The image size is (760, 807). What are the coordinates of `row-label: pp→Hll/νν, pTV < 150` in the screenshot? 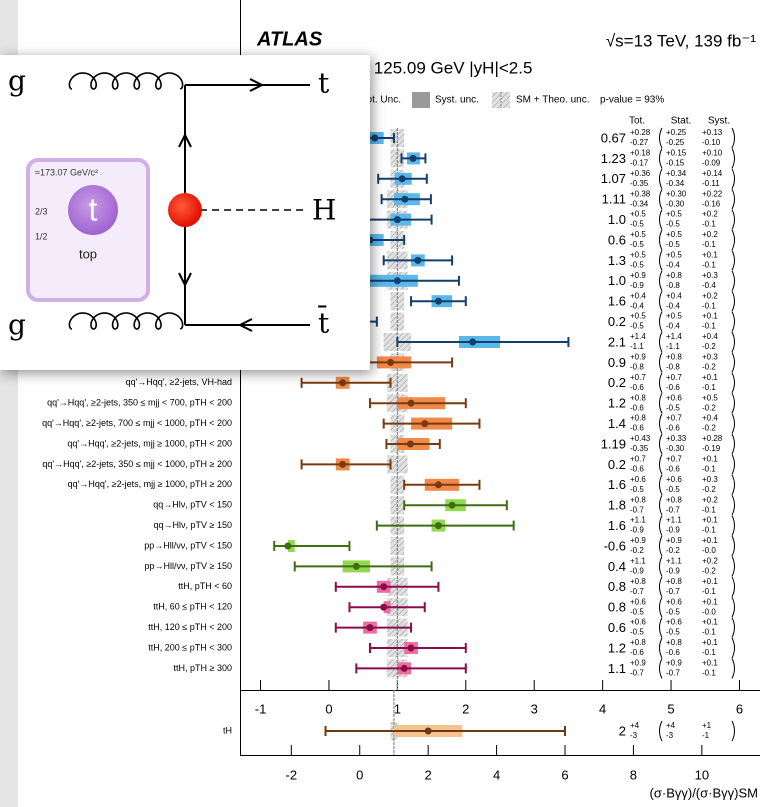 It's located at (188, 545).